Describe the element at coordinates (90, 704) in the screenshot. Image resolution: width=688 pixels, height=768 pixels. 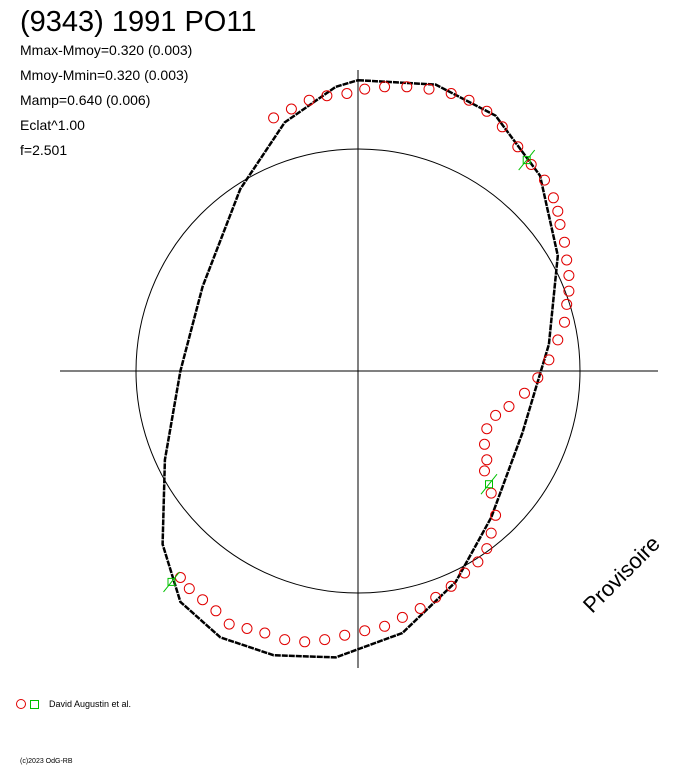
I see `legend-label: David Augustin et al.` at that location.